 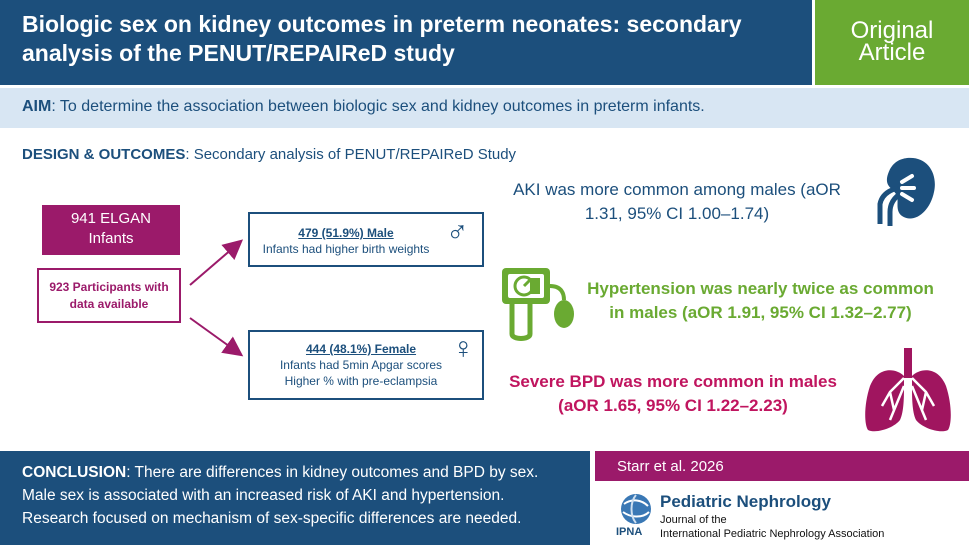 I want to click on badge-line-2: Article, so click(x=892, y=52).